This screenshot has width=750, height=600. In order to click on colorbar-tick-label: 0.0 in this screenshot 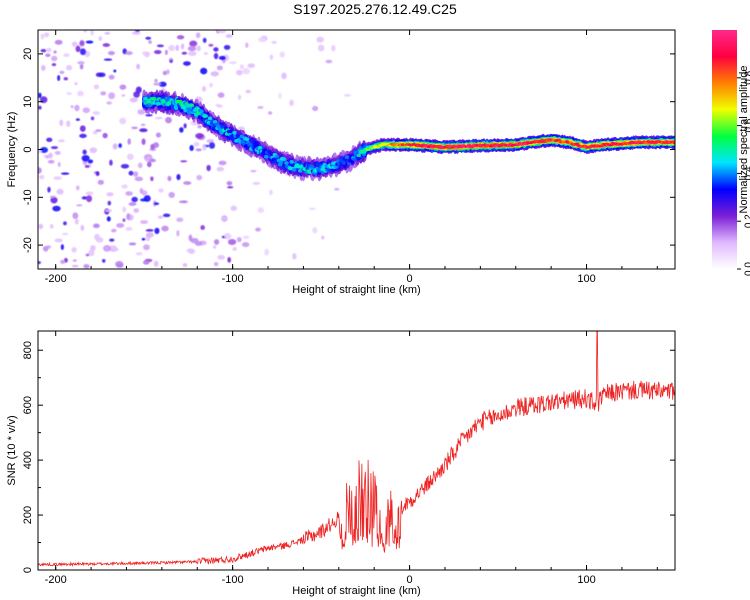, I will do `click(747, 269)`.